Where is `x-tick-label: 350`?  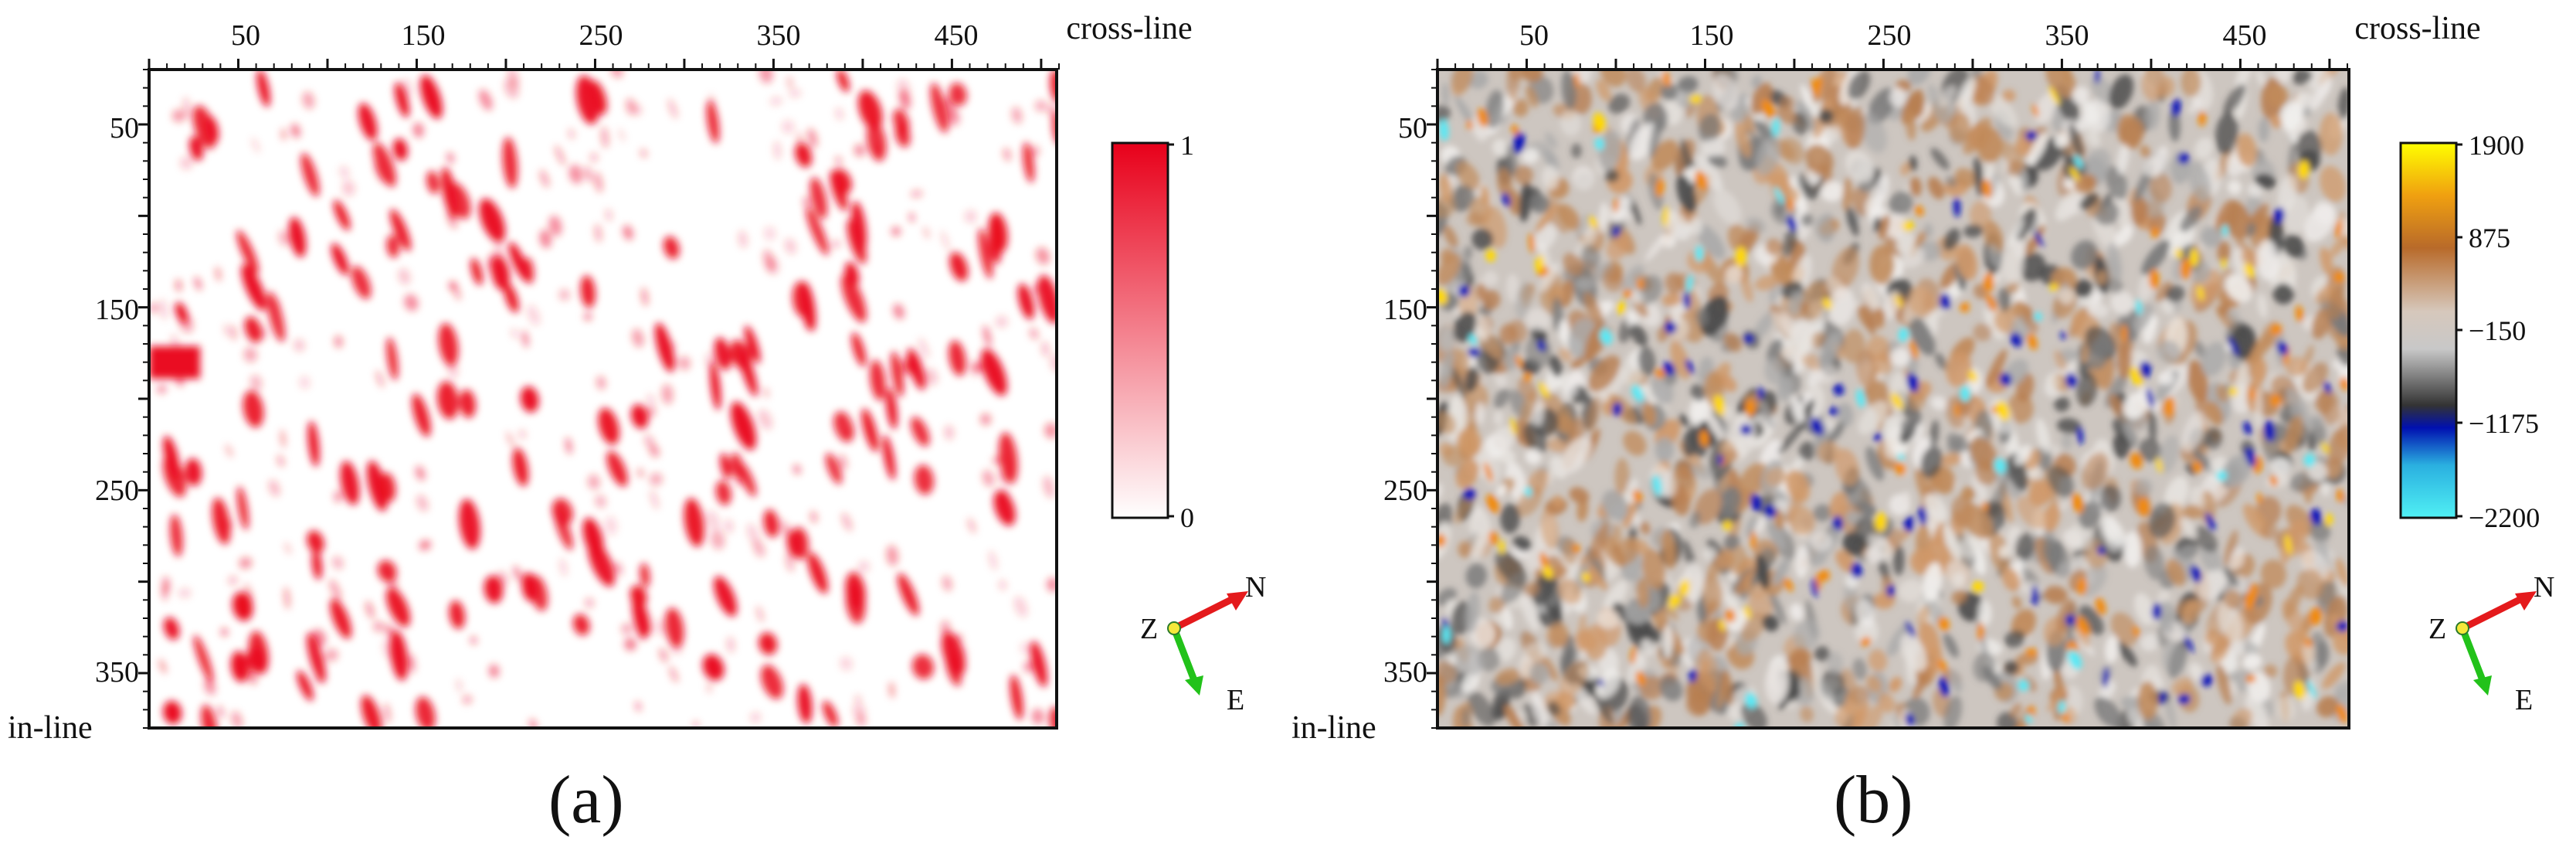
x-tick-label: 350 is located at coordinates (2067, 35).